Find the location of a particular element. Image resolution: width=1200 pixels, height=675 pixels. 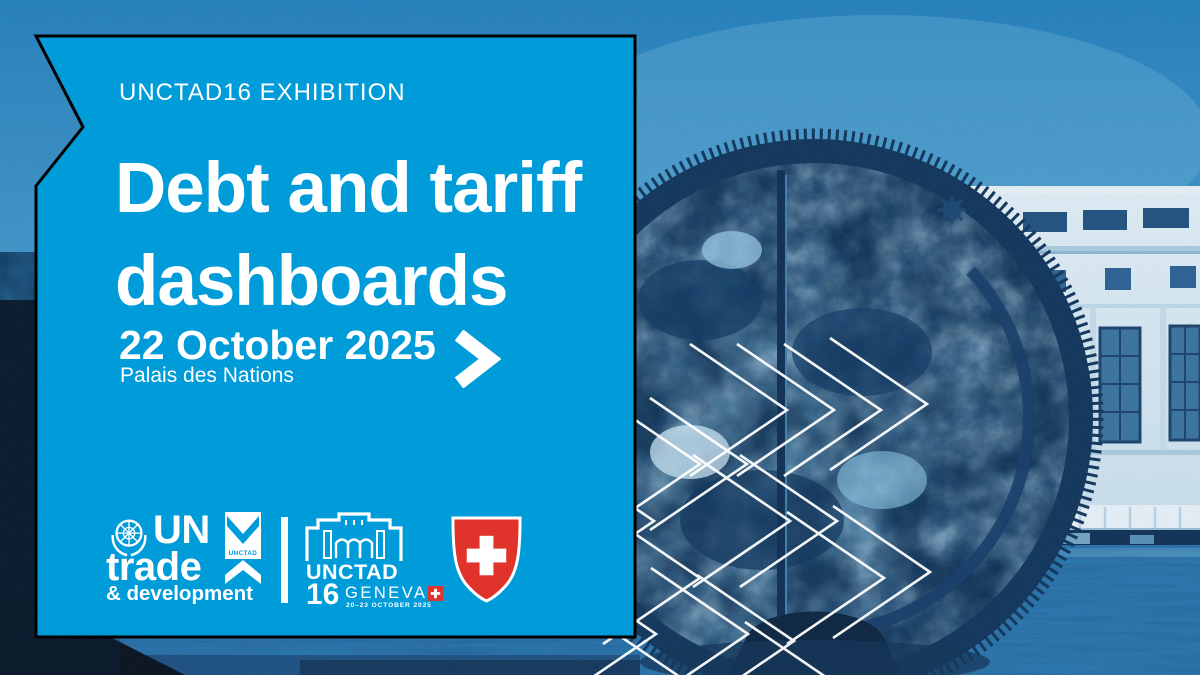

event-venue: Palais des Nations is located at coordinates (207, 375).